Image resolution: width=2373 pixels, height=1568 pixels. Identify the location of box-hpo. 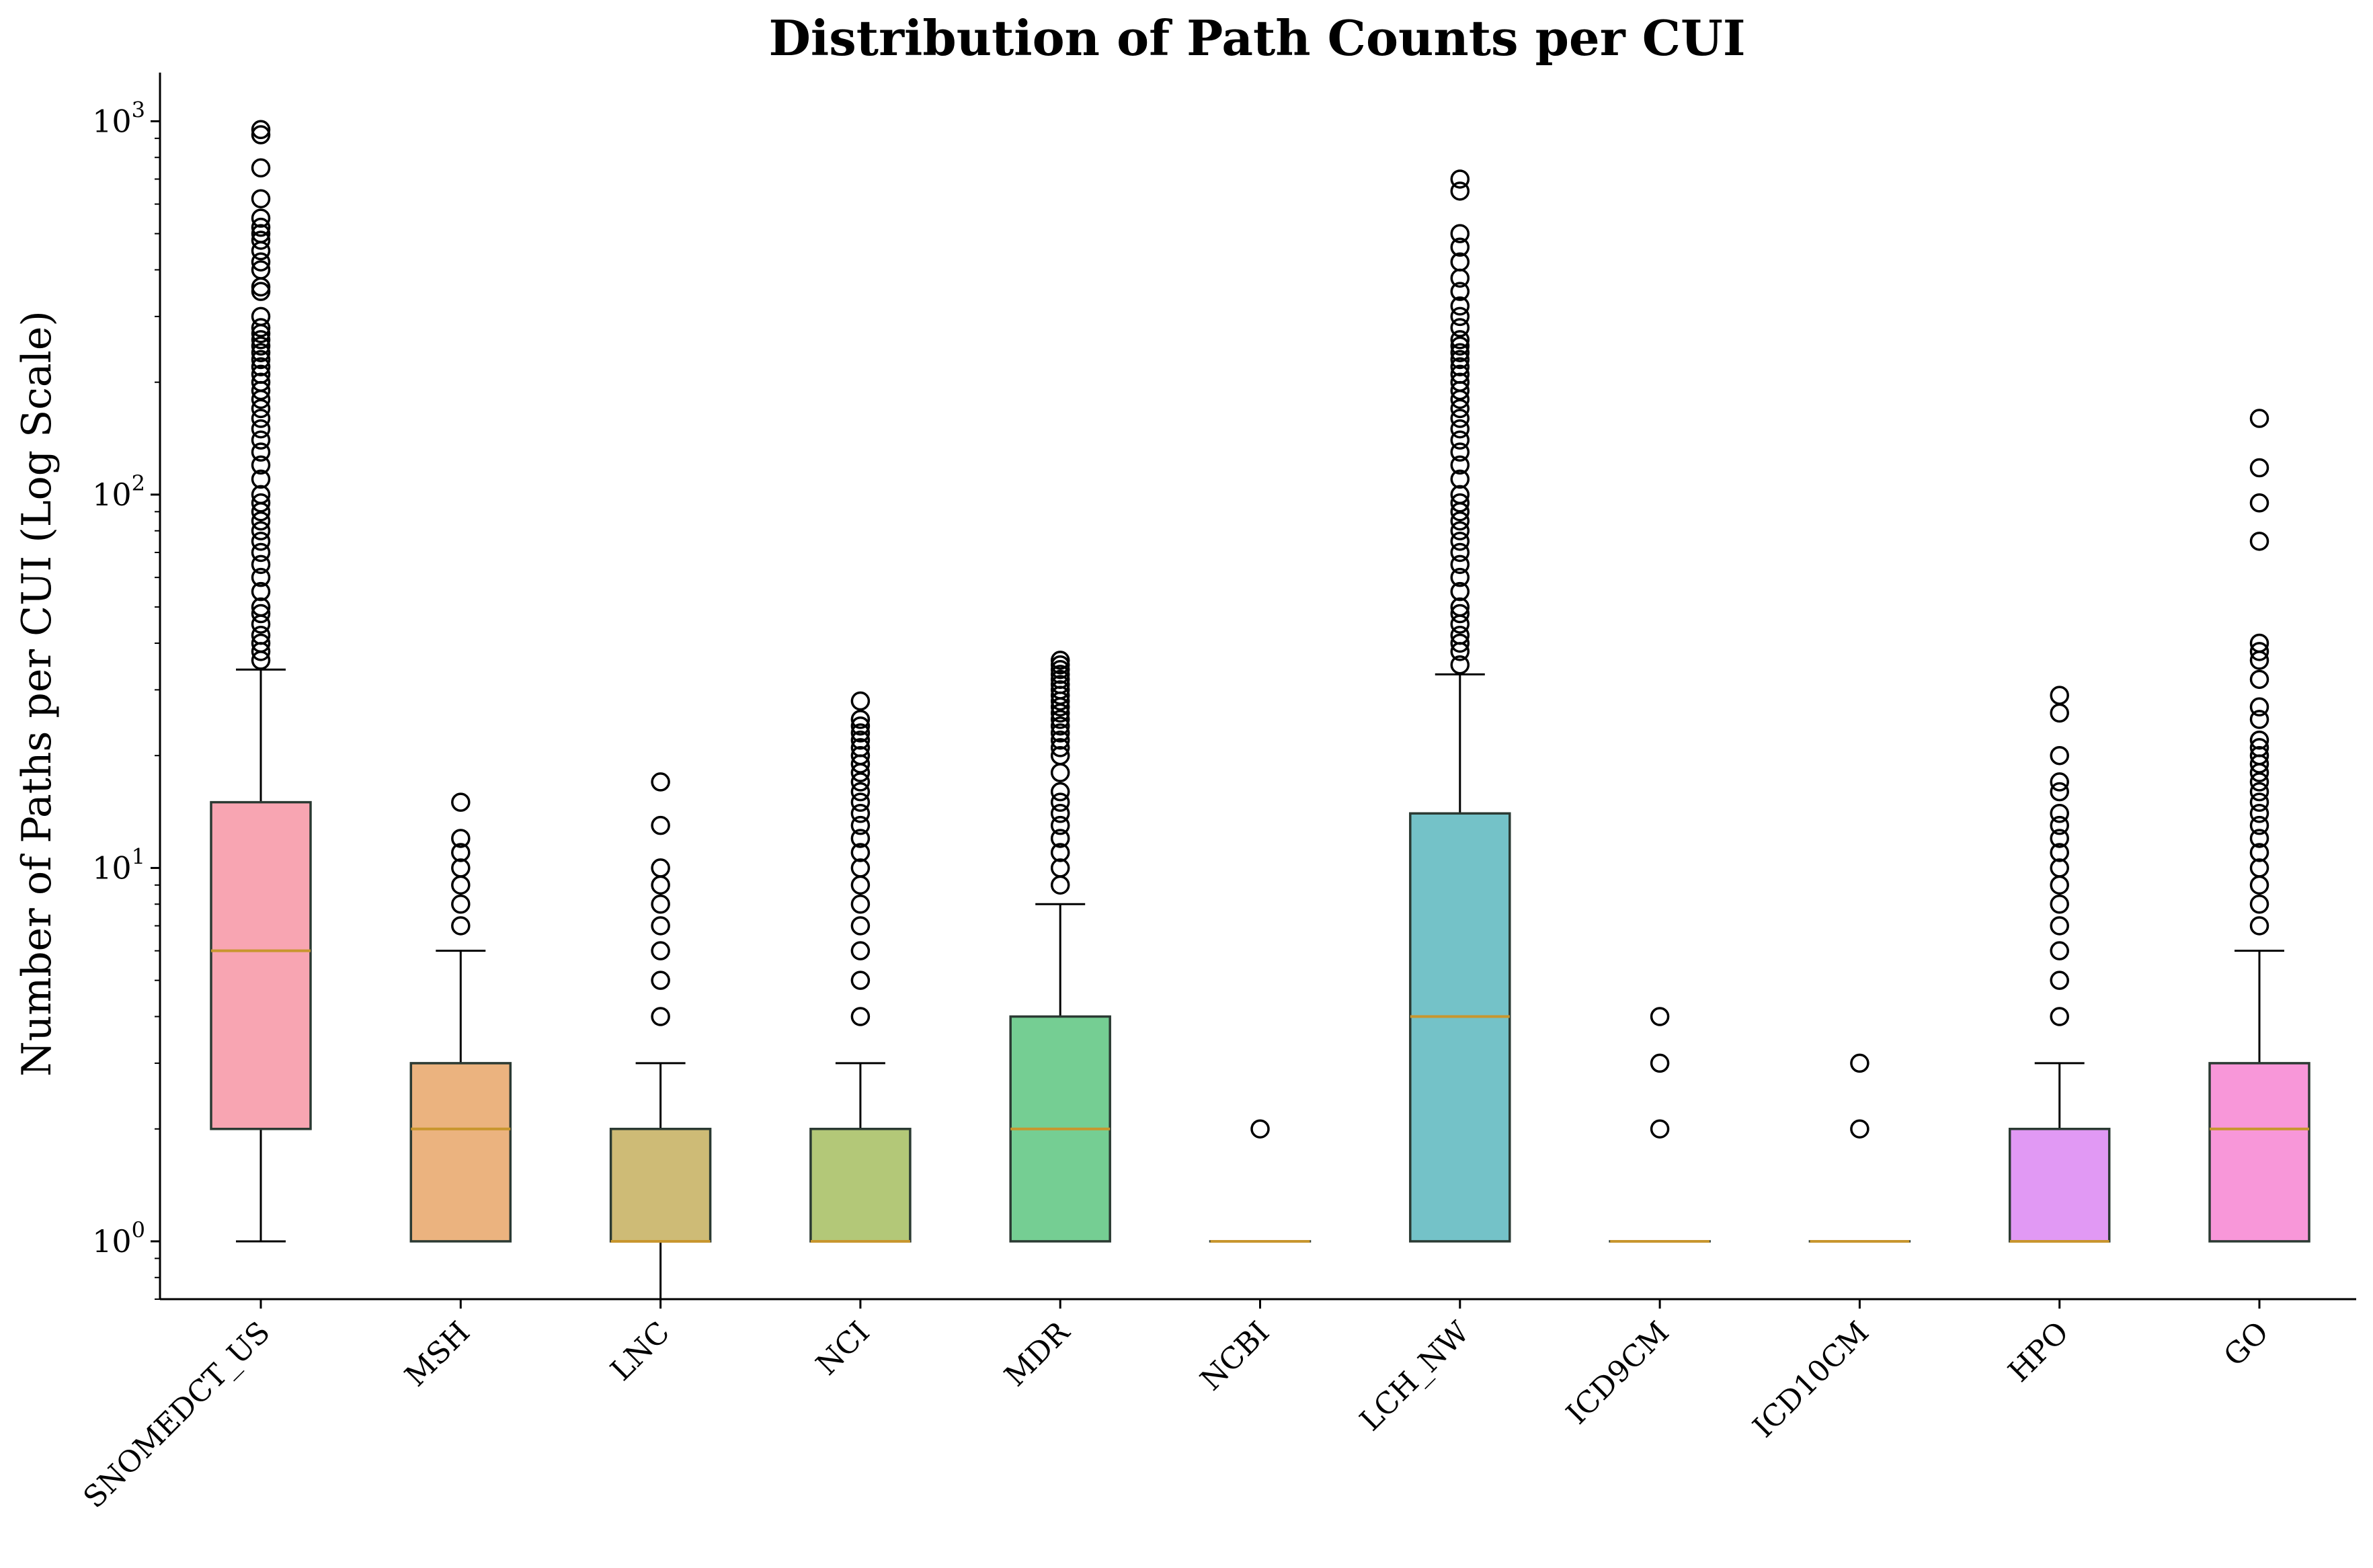
(2059, 1185).